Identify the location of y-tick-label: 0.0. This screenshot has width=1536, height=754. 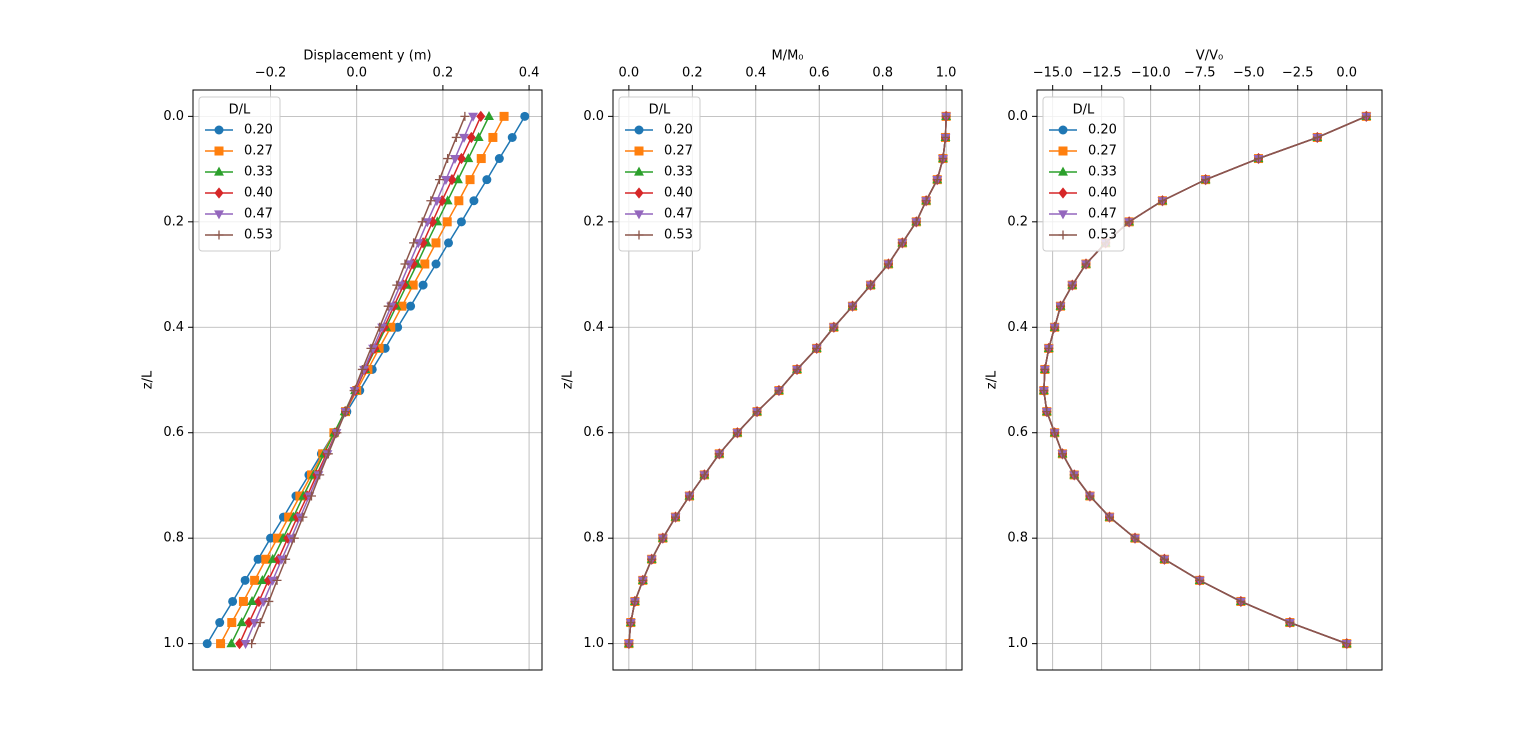
(1017, 116).